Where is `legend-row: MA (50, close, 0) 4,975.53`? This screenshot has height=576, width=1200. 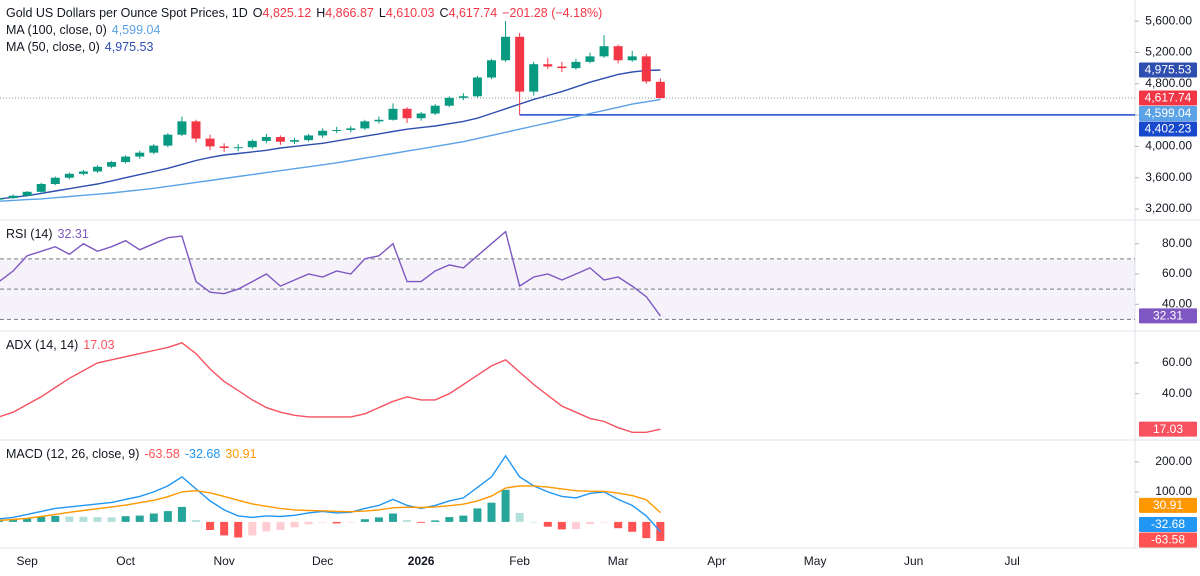
legend-row: MA (50, close, 0) 4,975.53 is located at coordinates (306, 47).